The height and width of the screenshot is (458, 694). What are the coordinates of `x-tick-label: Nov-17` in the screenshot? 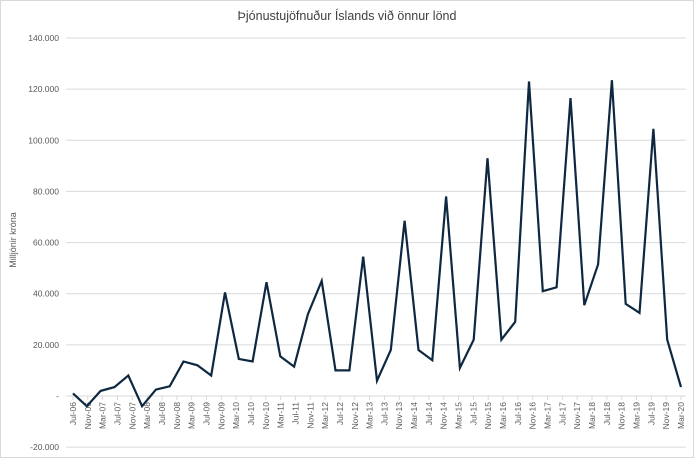 It's located at (577, 416).